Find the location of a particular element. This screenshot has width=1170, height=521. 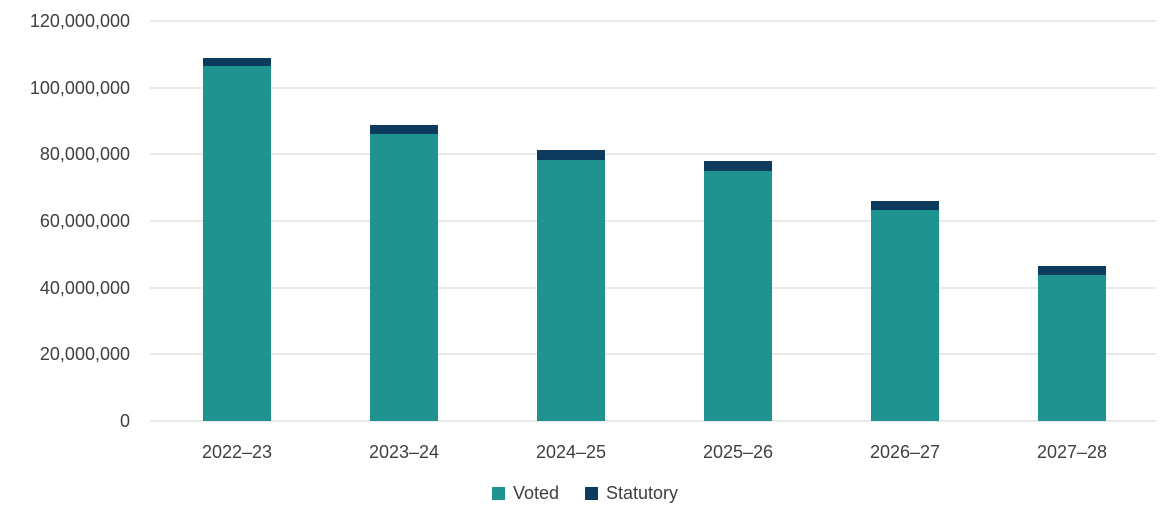

y-axis-tick-label: 100,000,000 is located at coordinates (79, 87).